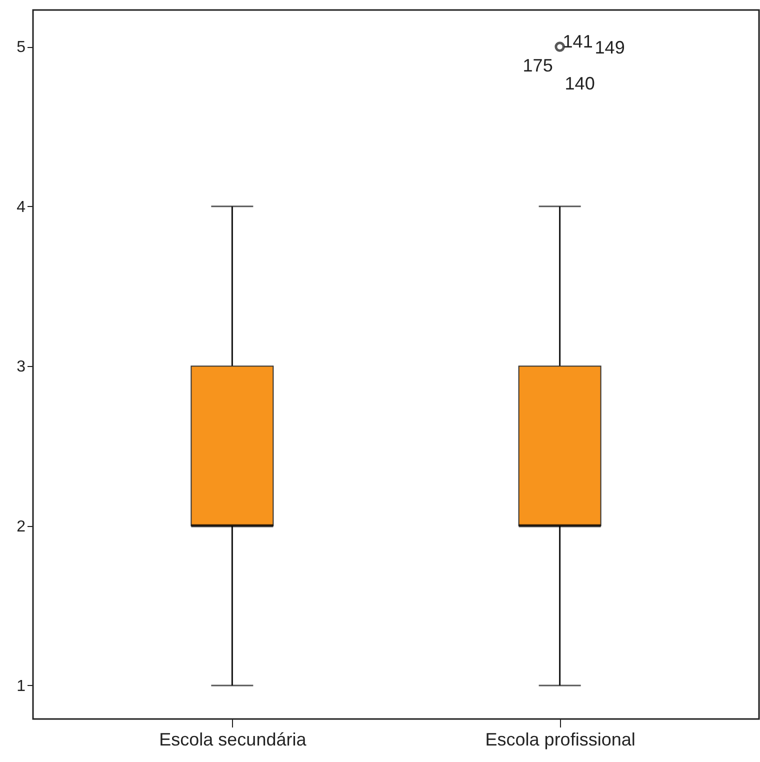 The image size is (760, 762). What do you see at coordinates (21, 686) in the screenshot?
I see `y-tick-label: 1` at bounding box center [21, 686].